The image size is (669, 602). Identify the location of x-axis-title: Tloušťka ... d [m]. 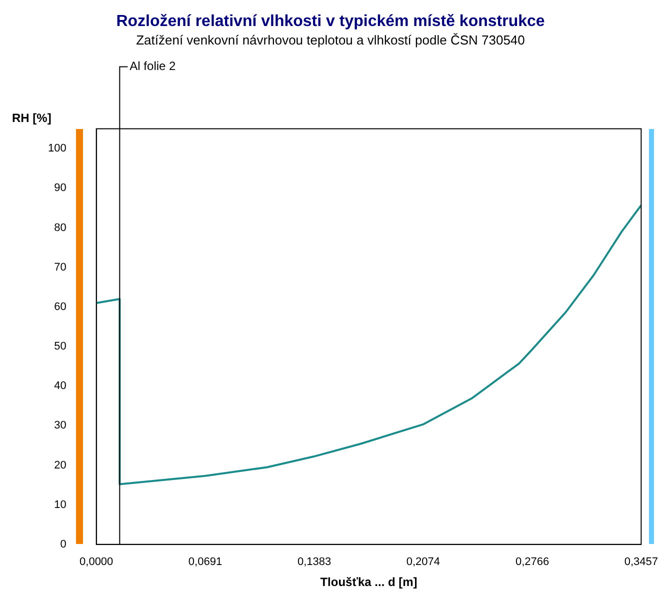
(369, 582).